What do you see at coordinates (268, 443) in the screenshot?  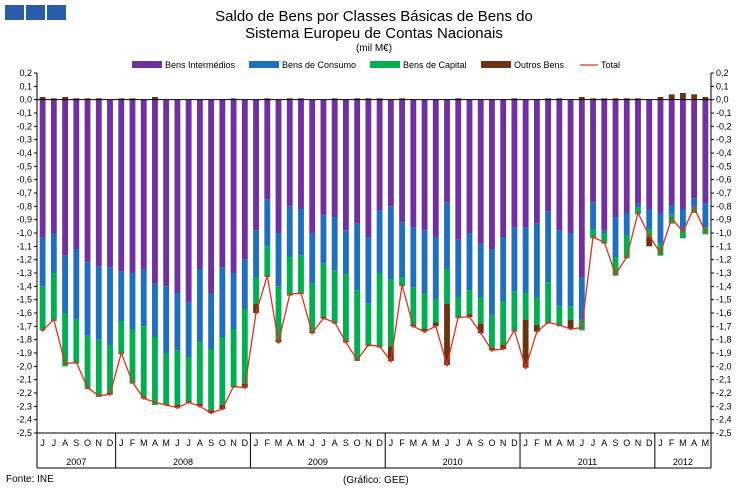 I see `x-month-label: F` at bounding box center [268, 443].